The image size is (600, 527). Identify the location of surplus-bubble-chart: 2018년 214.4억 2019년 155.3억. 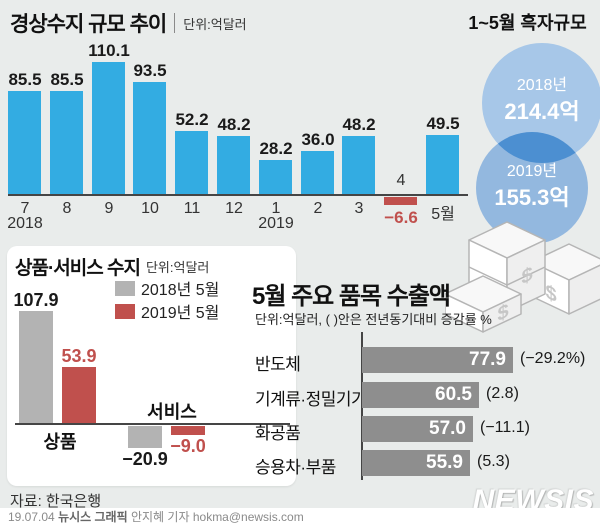
(538, 143).